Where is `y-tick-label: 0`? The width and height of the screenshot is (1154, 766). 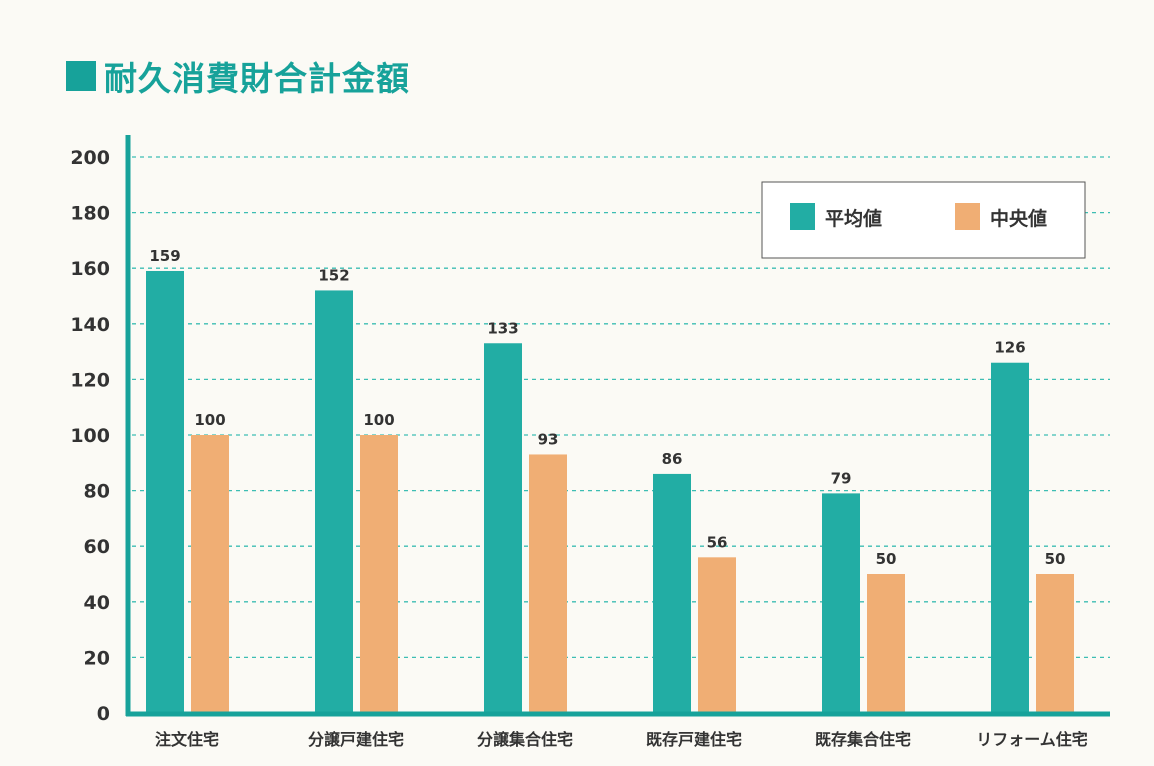
y-tick-label: 0 is located at coordinates (103, 714).